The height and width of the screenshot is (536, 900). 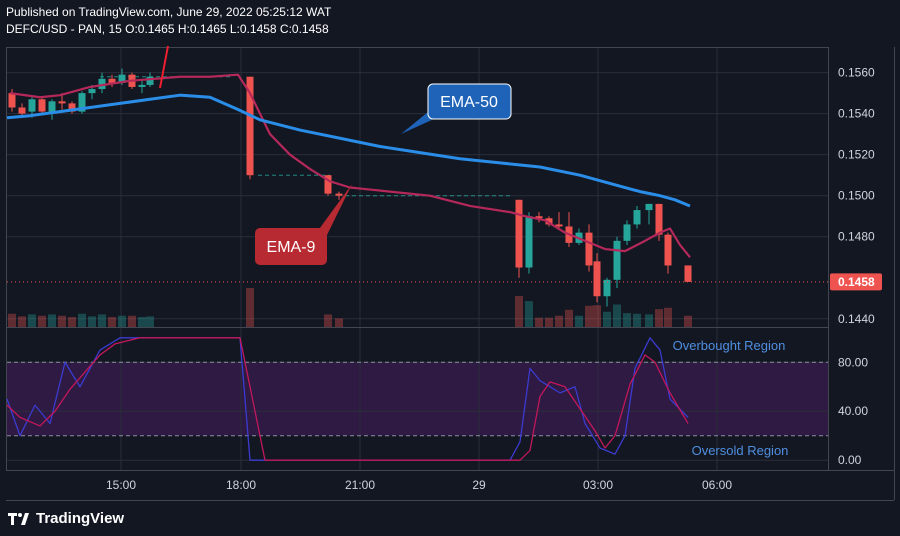 What do you see at coordinates (856, 114) in the screenshot?
I see `price-axis-label: 0.1540` at bounding box center [856, 114].